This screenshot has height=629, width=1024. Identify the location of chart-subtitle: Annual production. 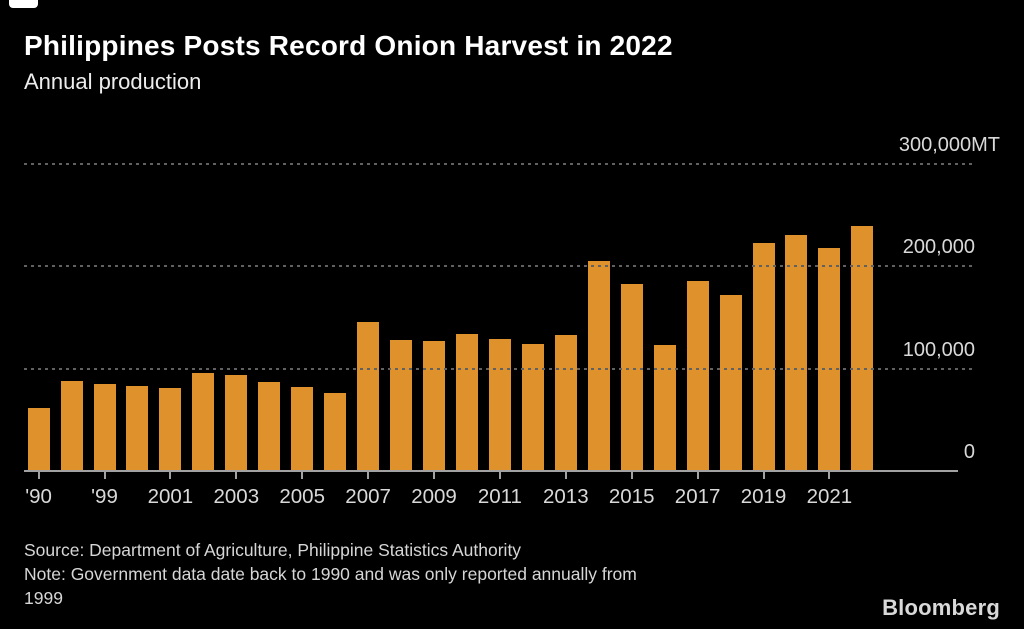
(113, 81).